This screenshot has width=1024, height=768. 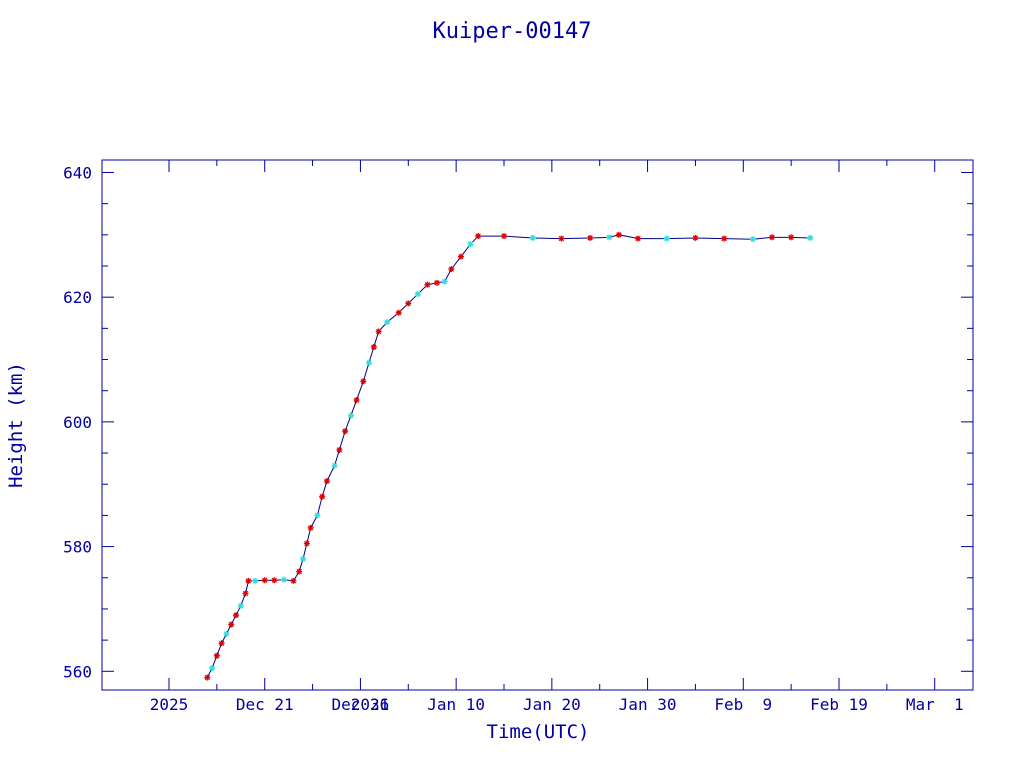 I want to click on y-tick-label: 600, so click(x=77, y=422).